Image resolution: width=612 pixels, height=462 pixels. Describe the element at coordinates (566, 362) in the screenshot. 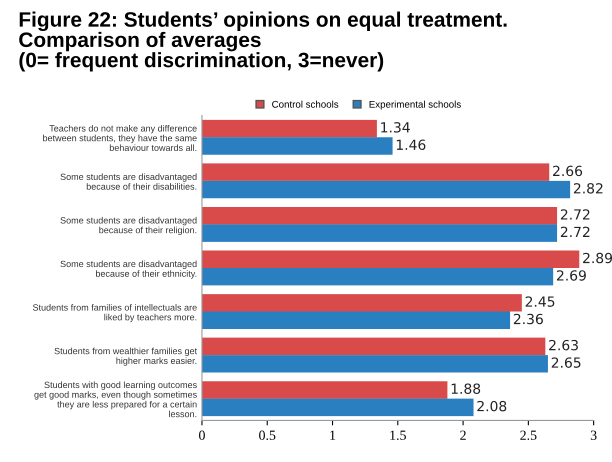

I see `data-label: 2.65` at that location.